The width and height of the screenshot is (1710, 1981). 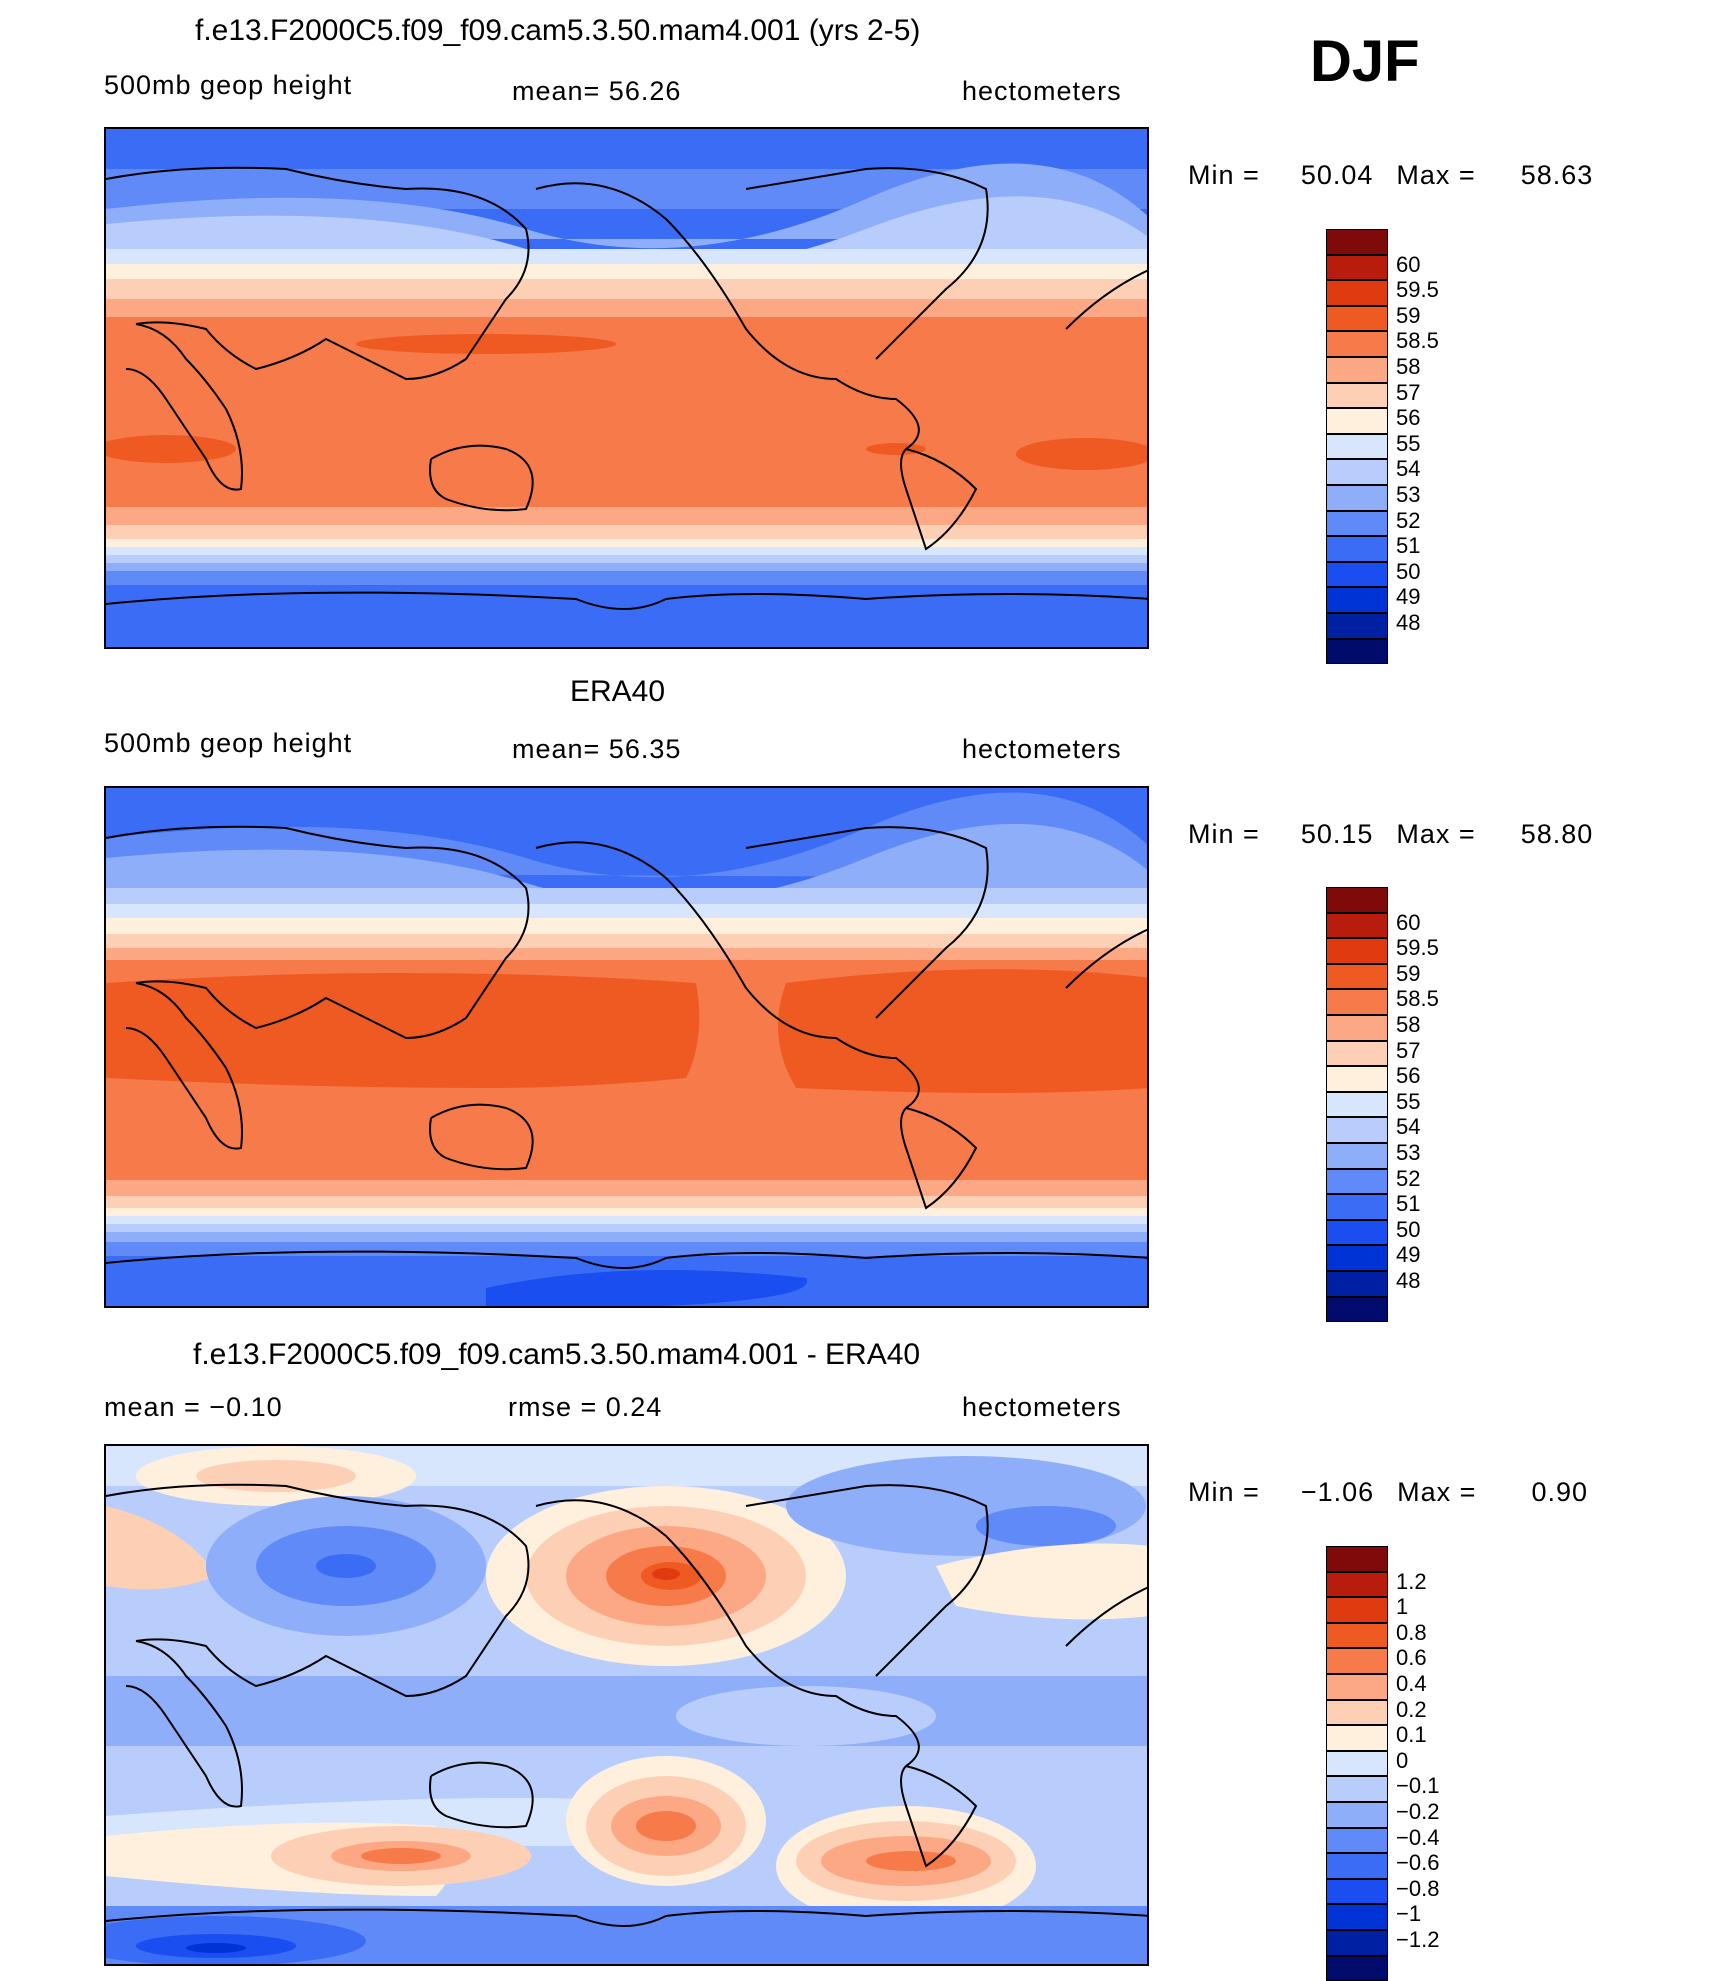 I want to click on panel-1-units-label: hectometers, so click(x=1042, y=91).